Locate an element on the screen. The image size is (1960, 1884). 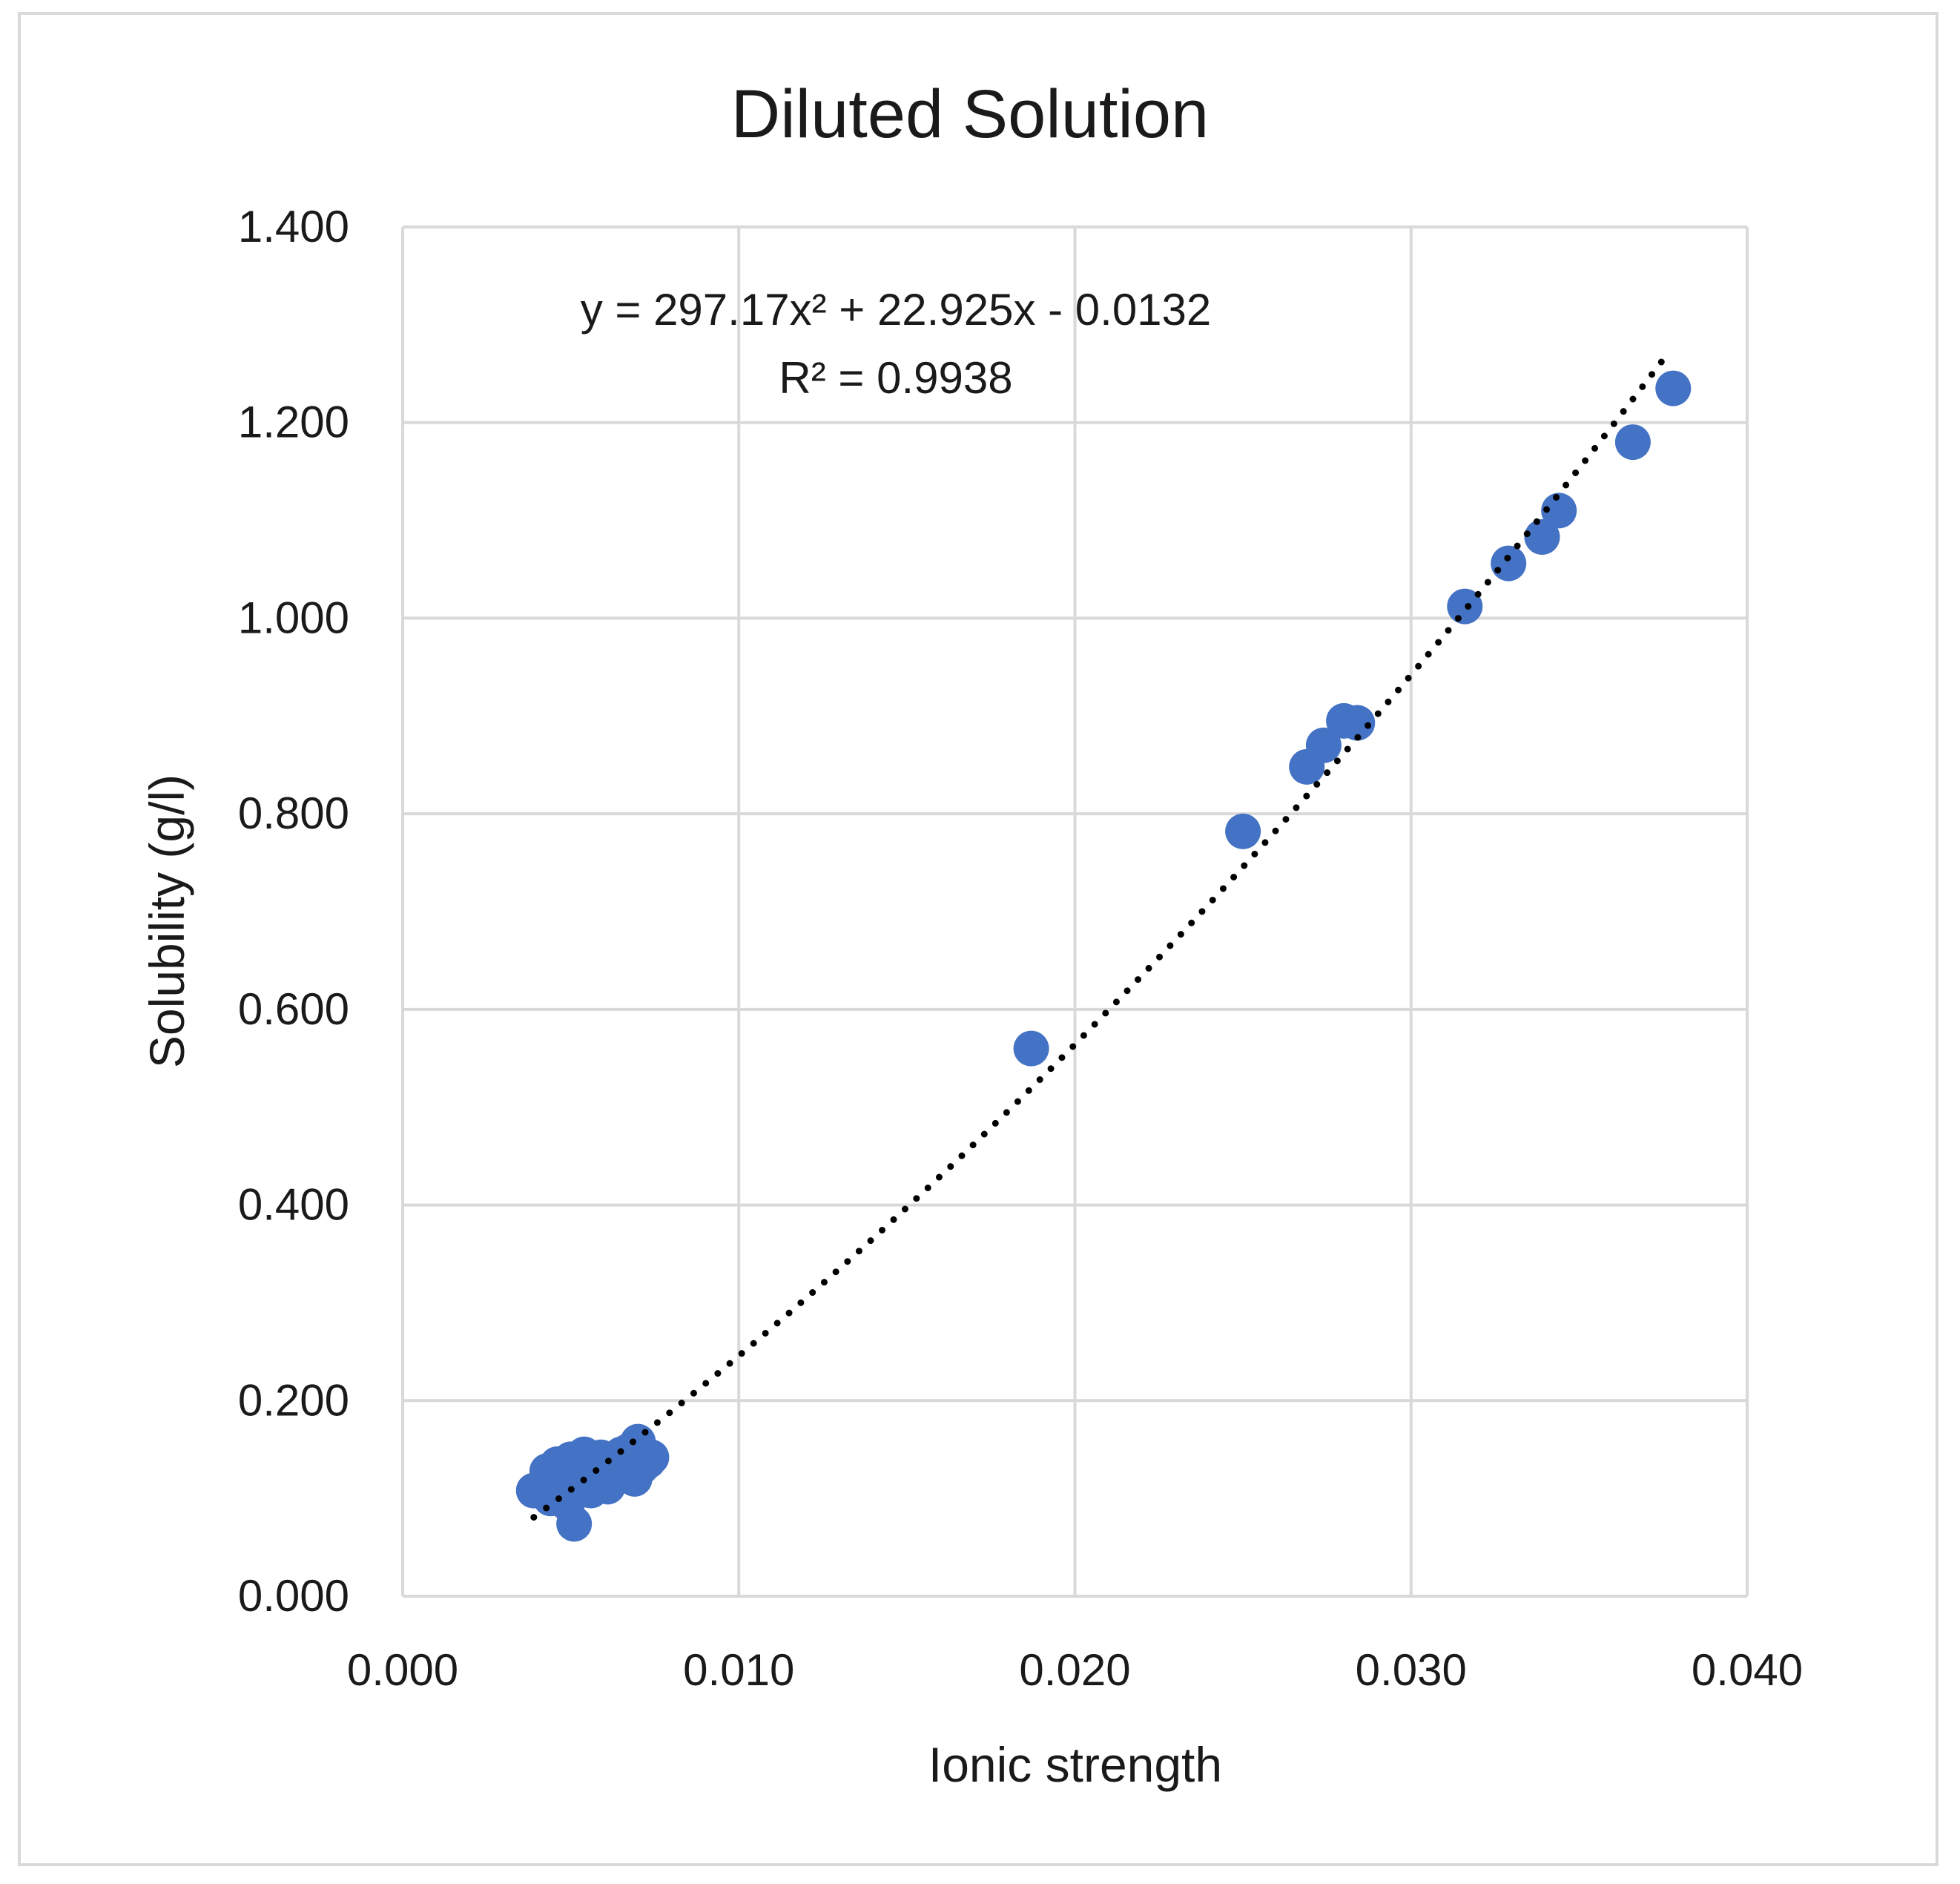
chart-title: Diluted Solution is located at coordinates (970, 114).